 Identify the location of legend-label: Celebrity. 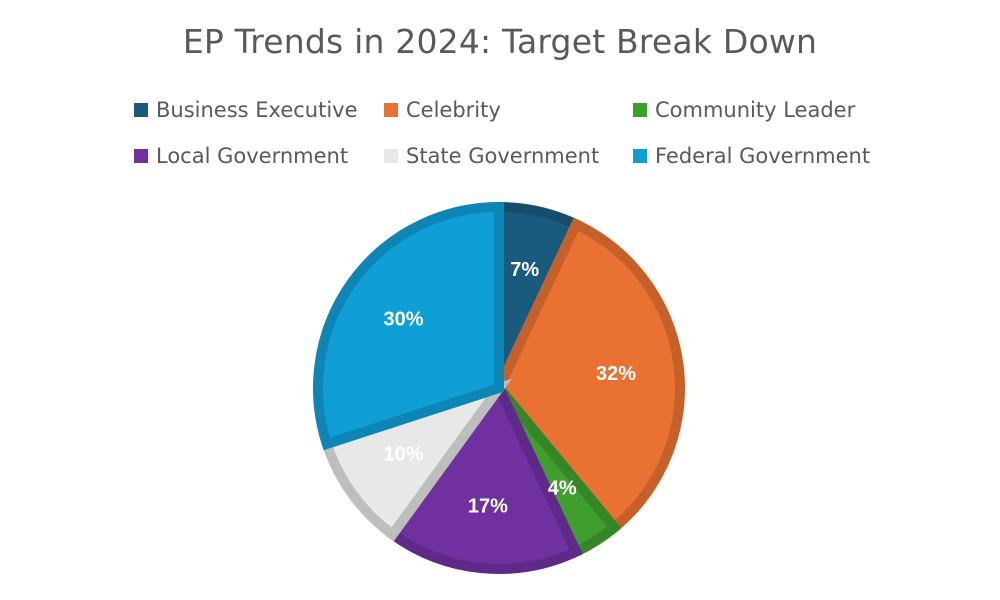
(453, 110).